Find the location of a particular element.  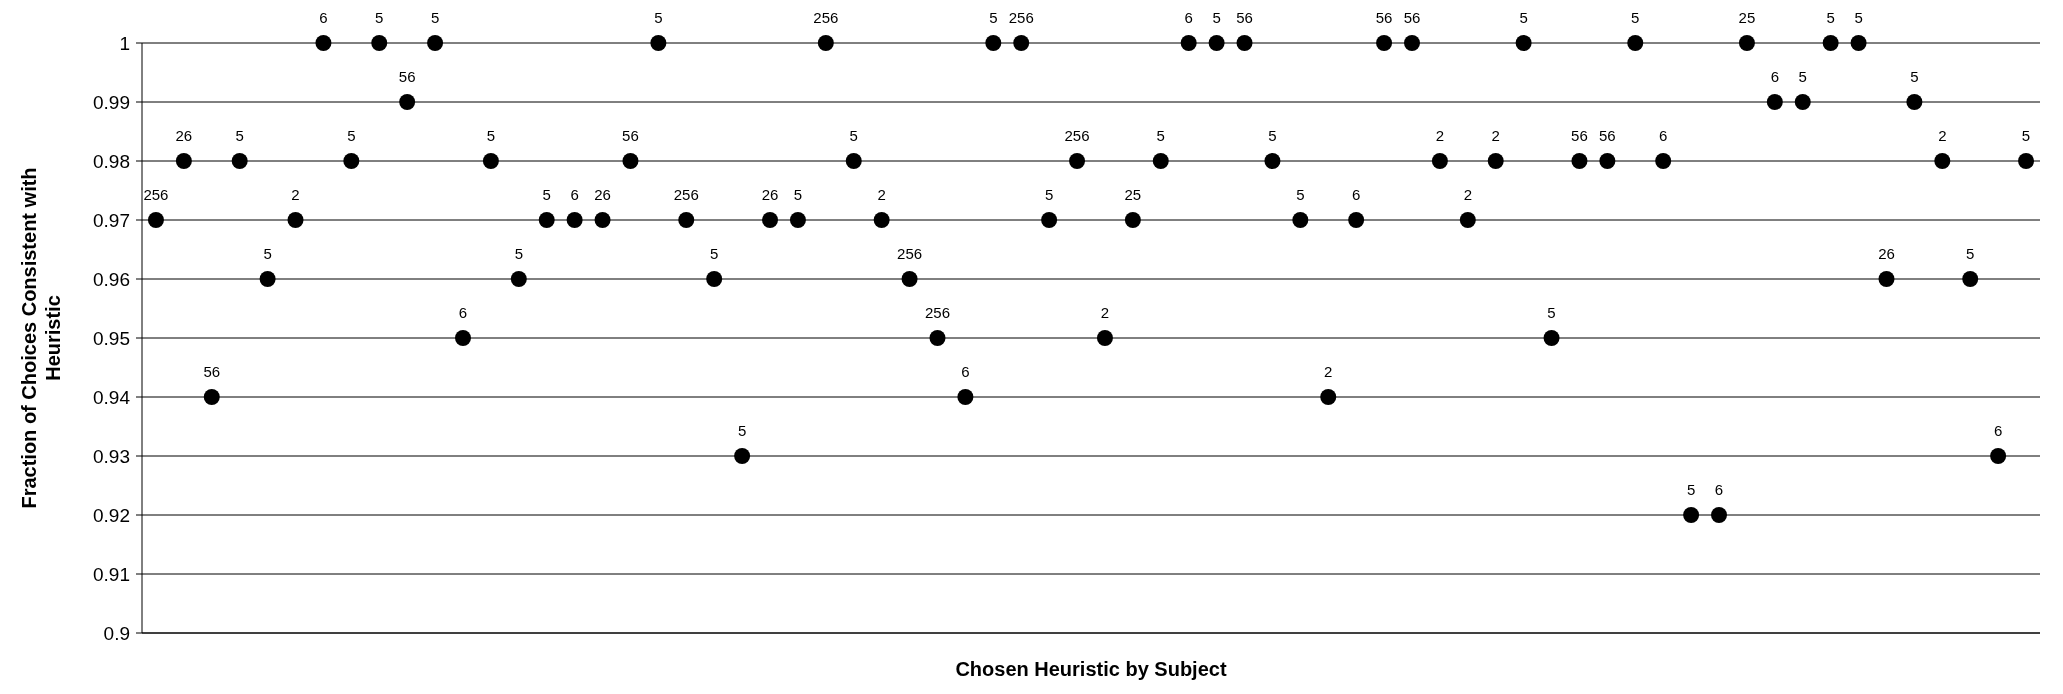

y-tick-label: 0.93 is located at coordinates (111, 456).